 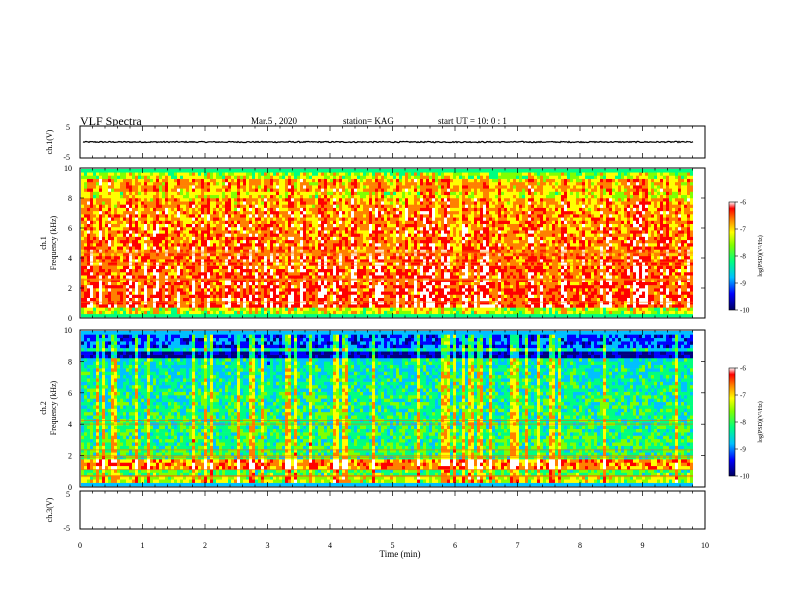 I want to click on x-tick-label: 7, so click(x=518, y=545).